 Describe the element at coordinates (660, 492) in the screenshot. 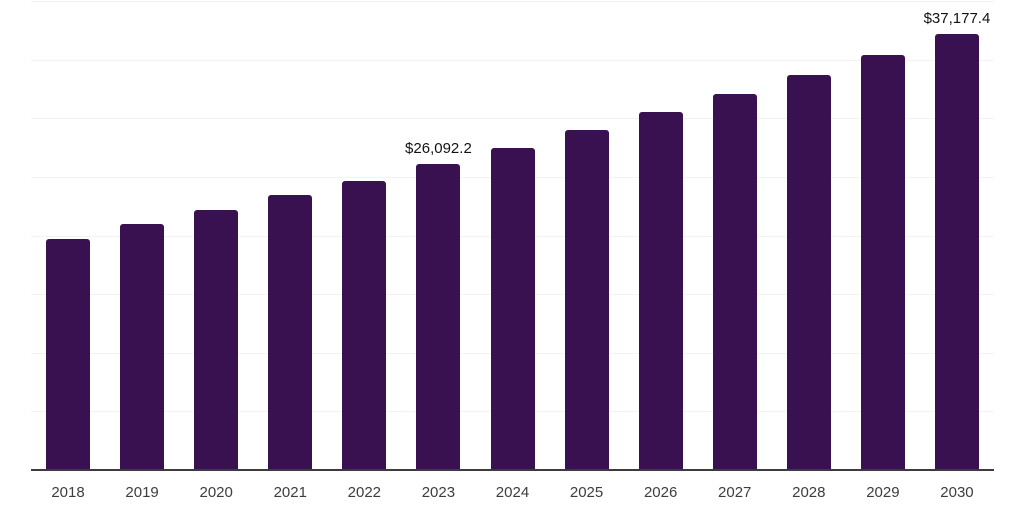

I see `x-tick-label-2026: 2026` at that location.